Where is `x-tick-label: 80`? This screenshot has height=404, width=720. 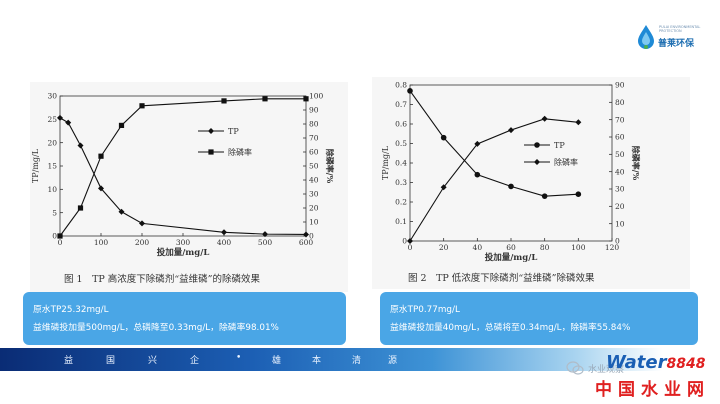 x-tick-label: 80 is located at coordinates (545, 247).